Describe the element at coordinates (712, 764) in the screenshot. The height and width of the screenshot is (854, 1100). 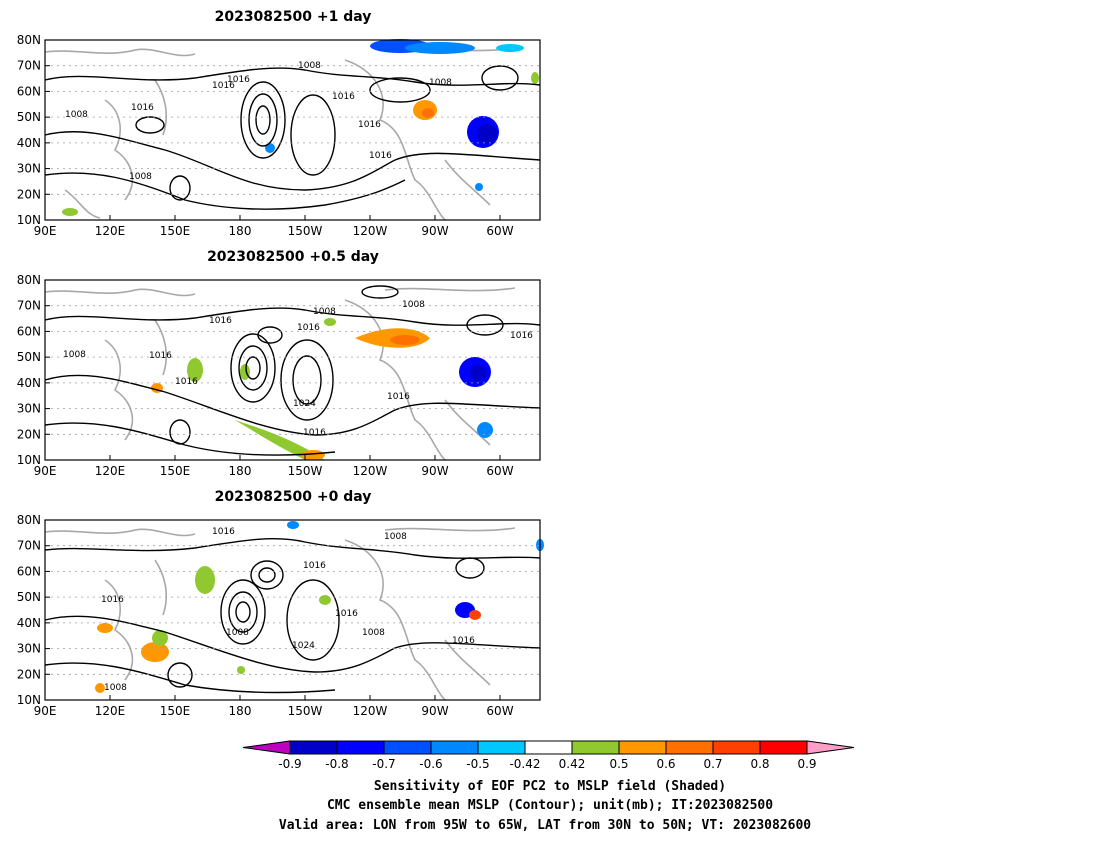
I see `colorbar-label: 0.7` at that location.